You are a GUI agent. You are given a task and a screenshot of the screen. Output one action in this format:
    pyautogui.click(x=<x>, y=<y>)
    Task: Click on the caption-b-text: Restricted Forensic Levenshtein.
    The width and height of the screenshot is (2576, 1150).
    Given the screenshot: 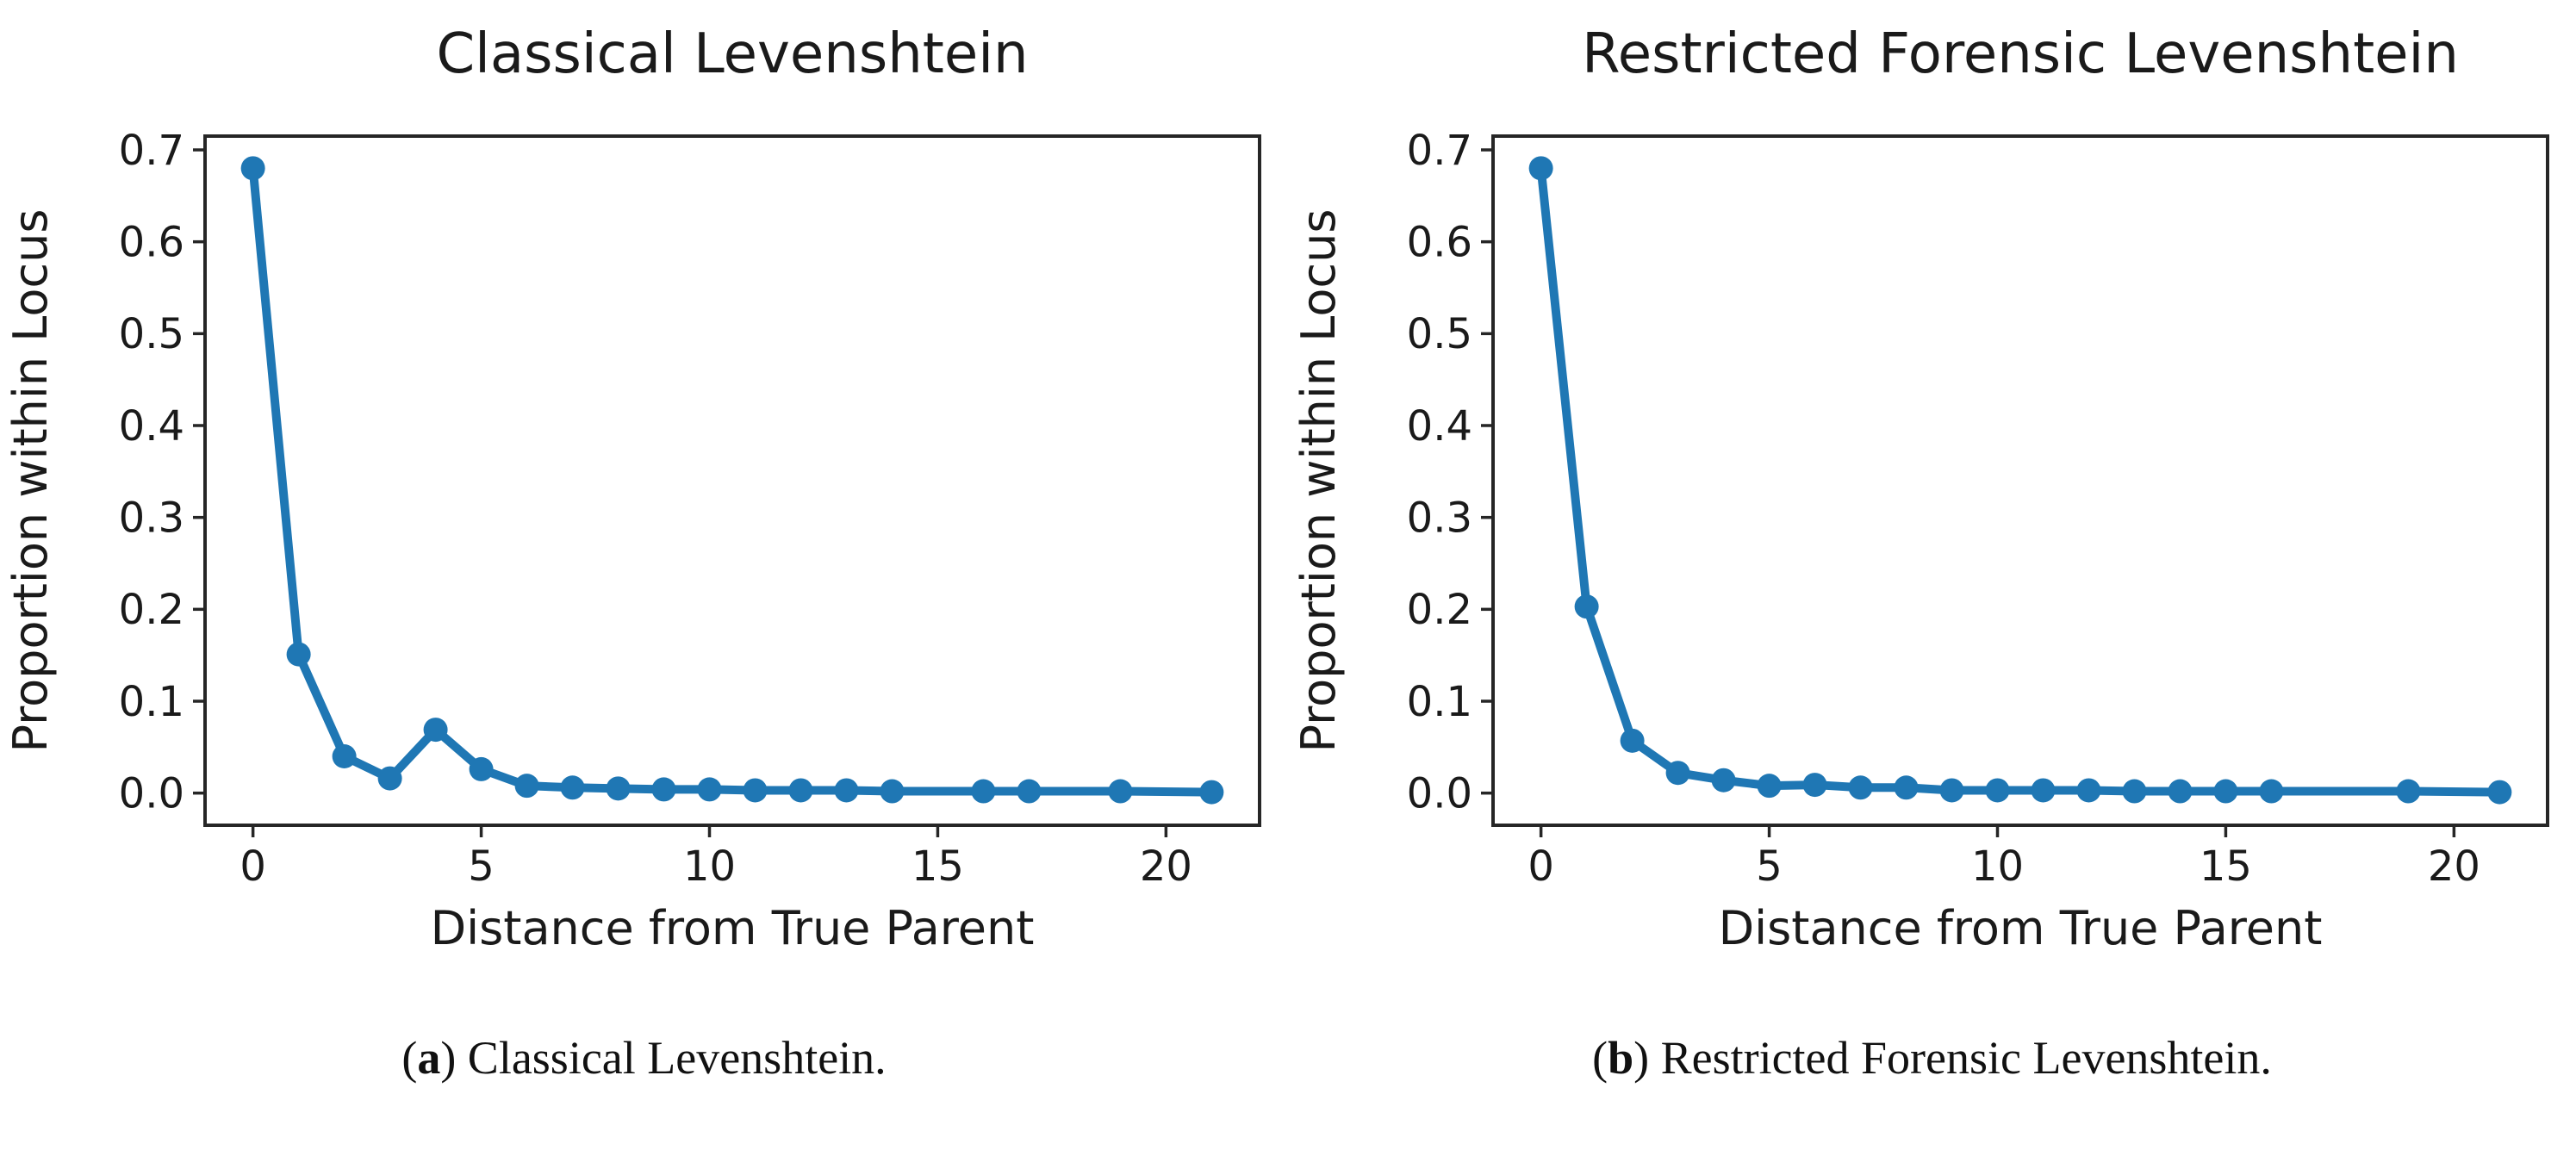 What is the action you would take?
    pyautogui.click(x=1966, y=1058)
    